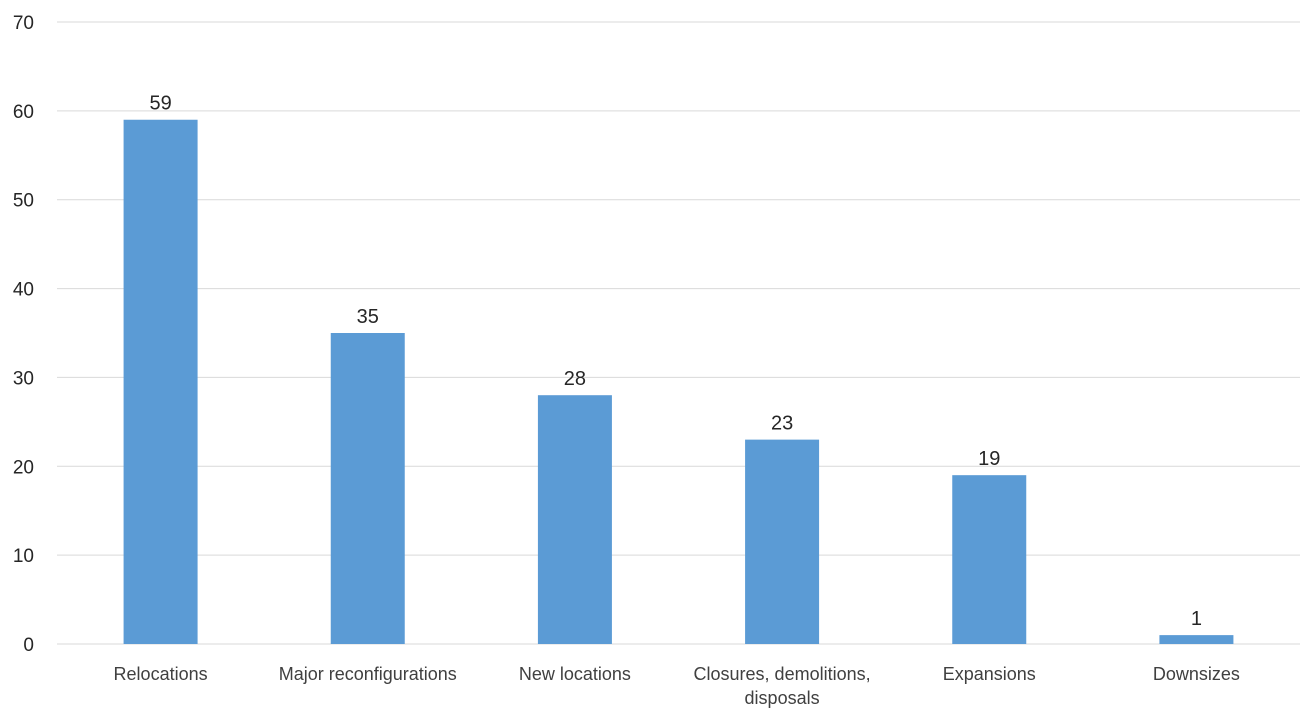 The width and height of the screenshot is (1307, 716). What do you see at coordinates (782, 686) in the screenshot?
I see `category-label: Closures, demolitions, disposals` at bounding box center [782, 686].